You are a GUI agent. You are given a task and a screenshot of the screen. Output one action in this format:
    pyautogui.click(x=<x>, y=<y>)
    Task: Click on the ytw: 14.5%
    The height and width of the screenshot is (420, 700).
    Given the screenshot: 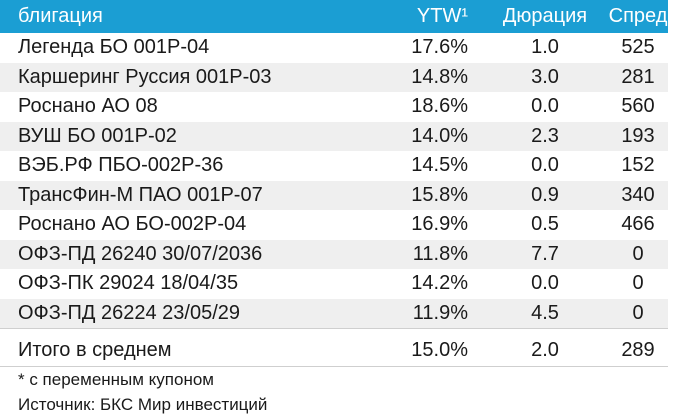 What is the action you would take?
    pyautogui.click(x=439, y=165)
    